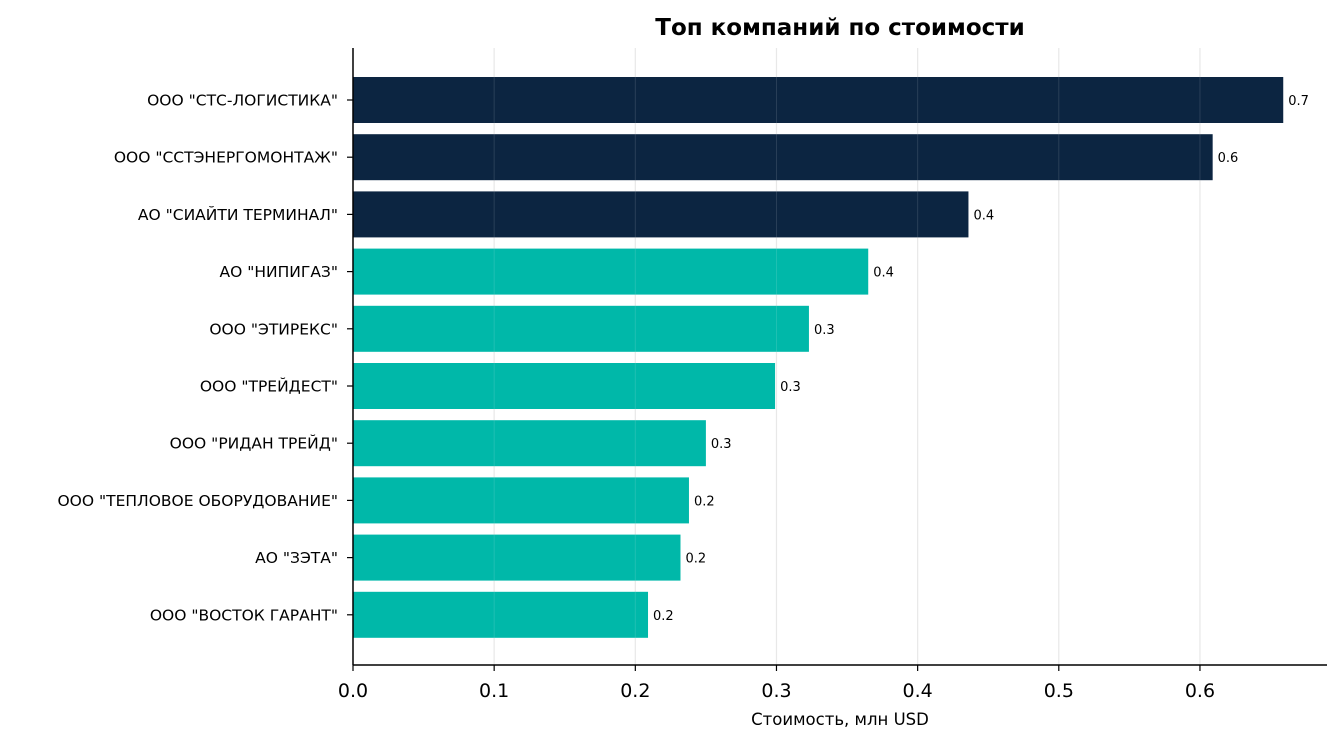 This screenshot has width=1343, height=745. Describe the element at coordinates (494, 691) in the screenshot. I see `x-tick-label: 0.1` at that location.